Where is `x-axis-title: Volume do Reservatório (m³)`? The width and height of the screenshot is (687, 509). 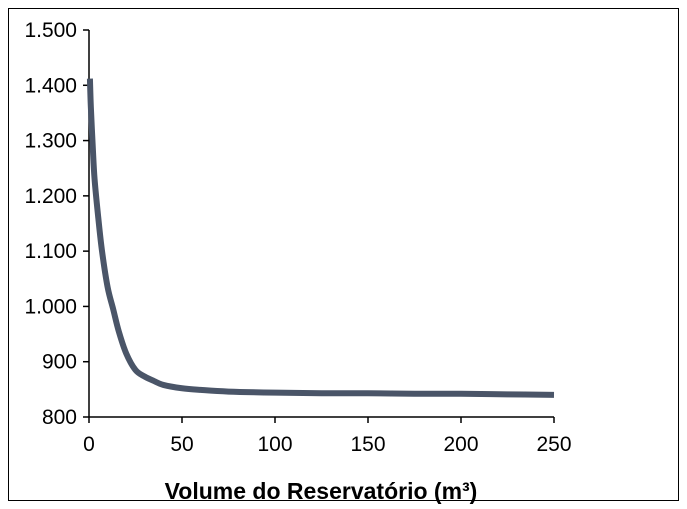 x-axis-title: Volume do Reservatório (m³) is located at coordinates (321, 491).